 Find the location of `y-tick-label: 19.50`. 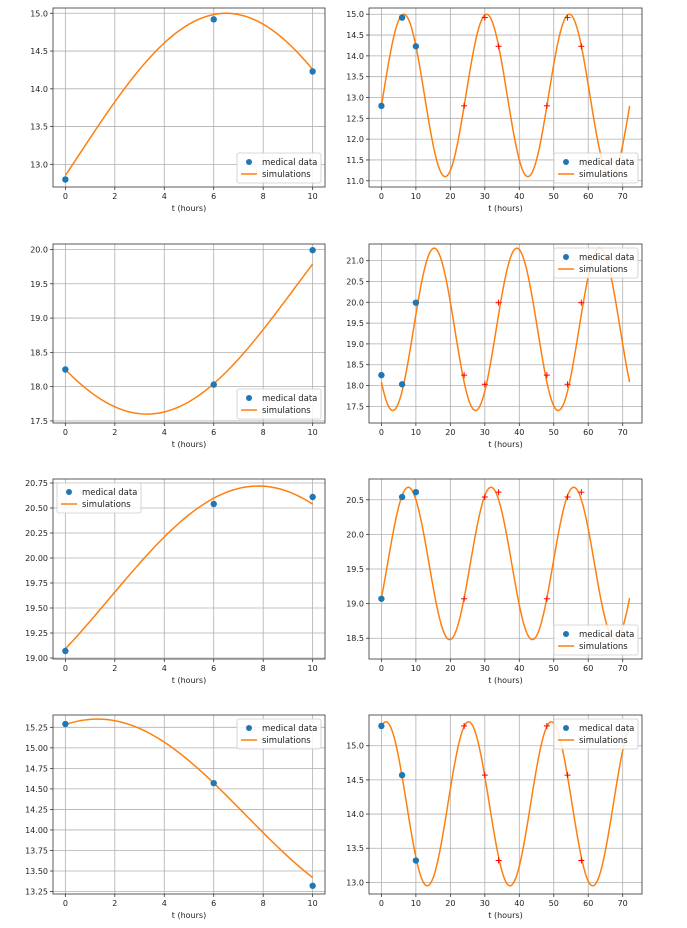

y-tick-label: 19.50 is located at coordinates (36, 608).